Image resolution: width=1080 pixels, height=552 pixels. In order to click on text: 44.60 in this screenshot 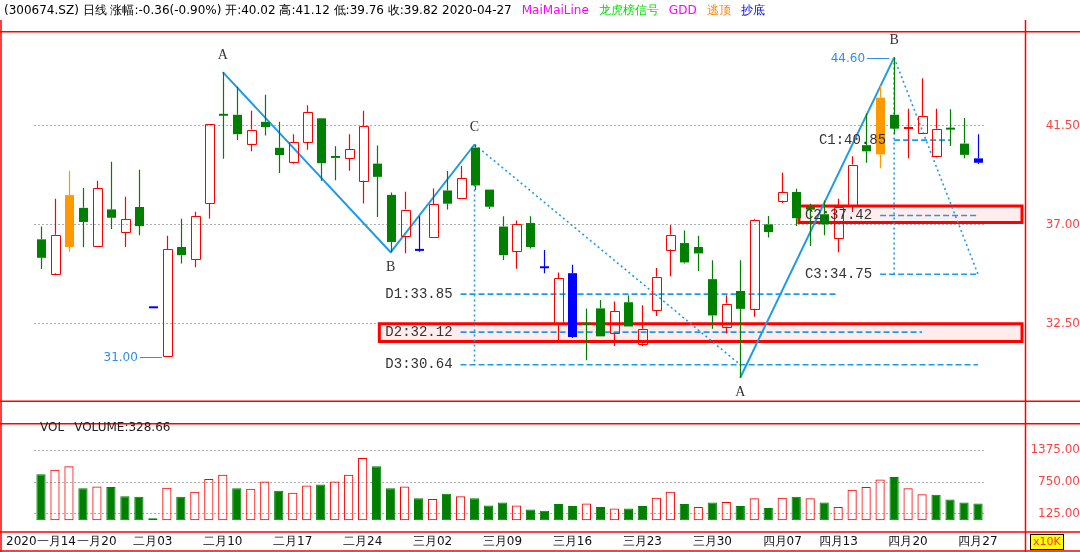, I will do `click(848, 57)`.